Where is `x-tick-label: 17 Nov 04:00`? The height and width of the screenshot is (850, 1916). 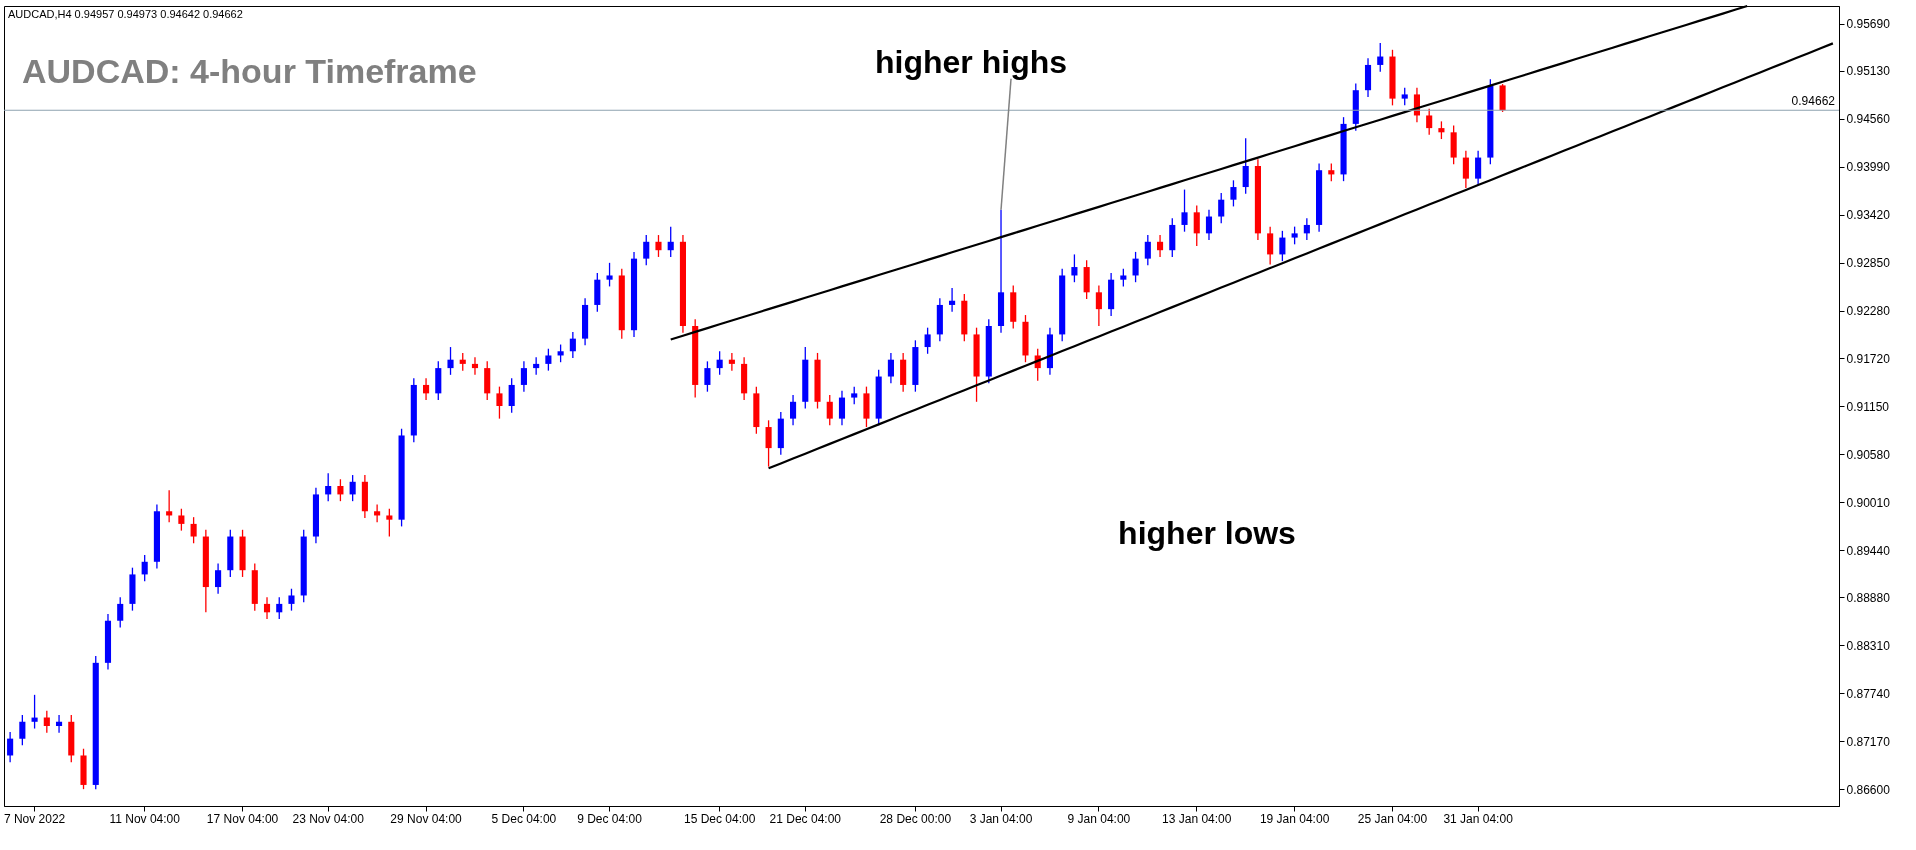 x-tick-label: 17 Nov 04:00 is located at coordinates (242, 818).